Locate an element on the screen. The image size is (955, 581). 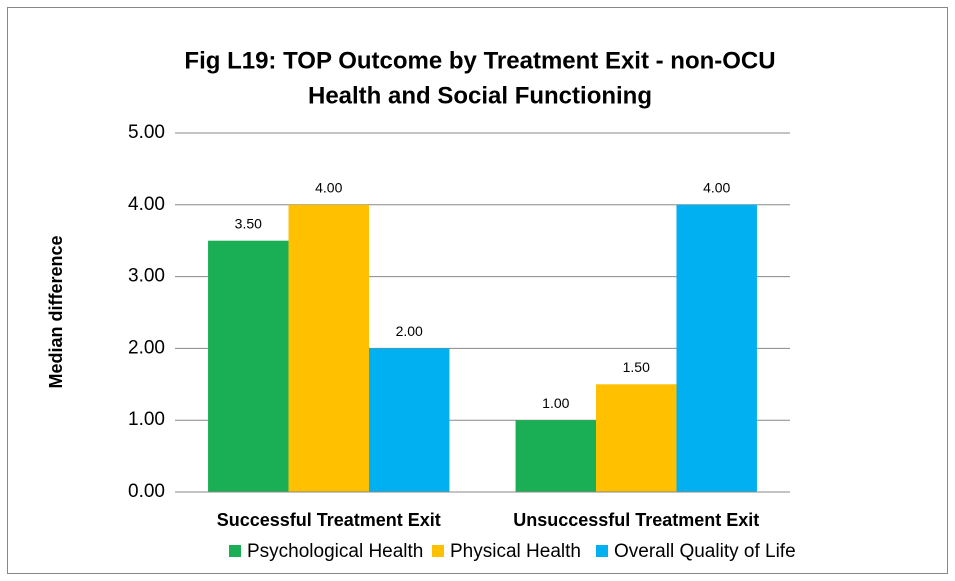
legend-label: Physical Health is located at coordinates (515, 551).